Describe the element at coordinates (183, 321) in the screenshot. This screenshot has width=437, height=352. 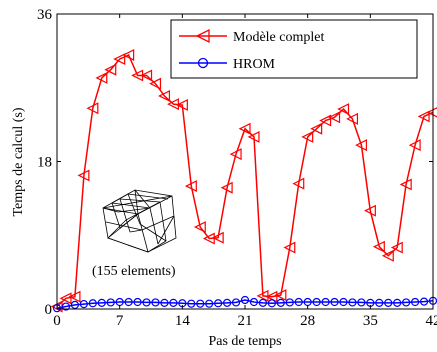
I see `x-tick-label: 14` at that location.